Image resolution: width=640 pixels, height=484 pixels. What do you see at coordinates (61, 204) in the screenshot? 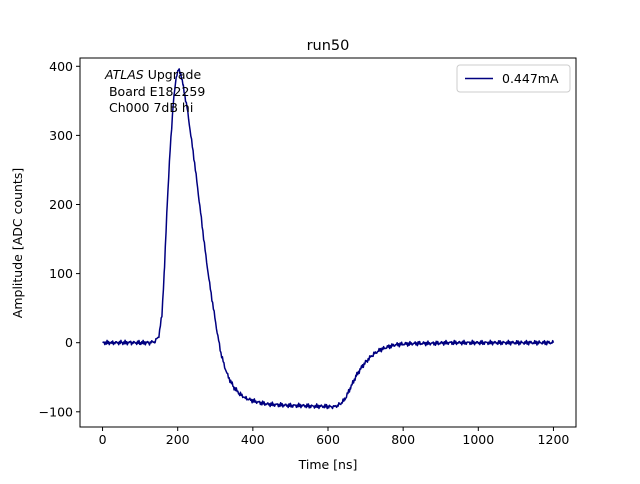
I see `y-tick-label: 200` at bounding box center [61, 204].